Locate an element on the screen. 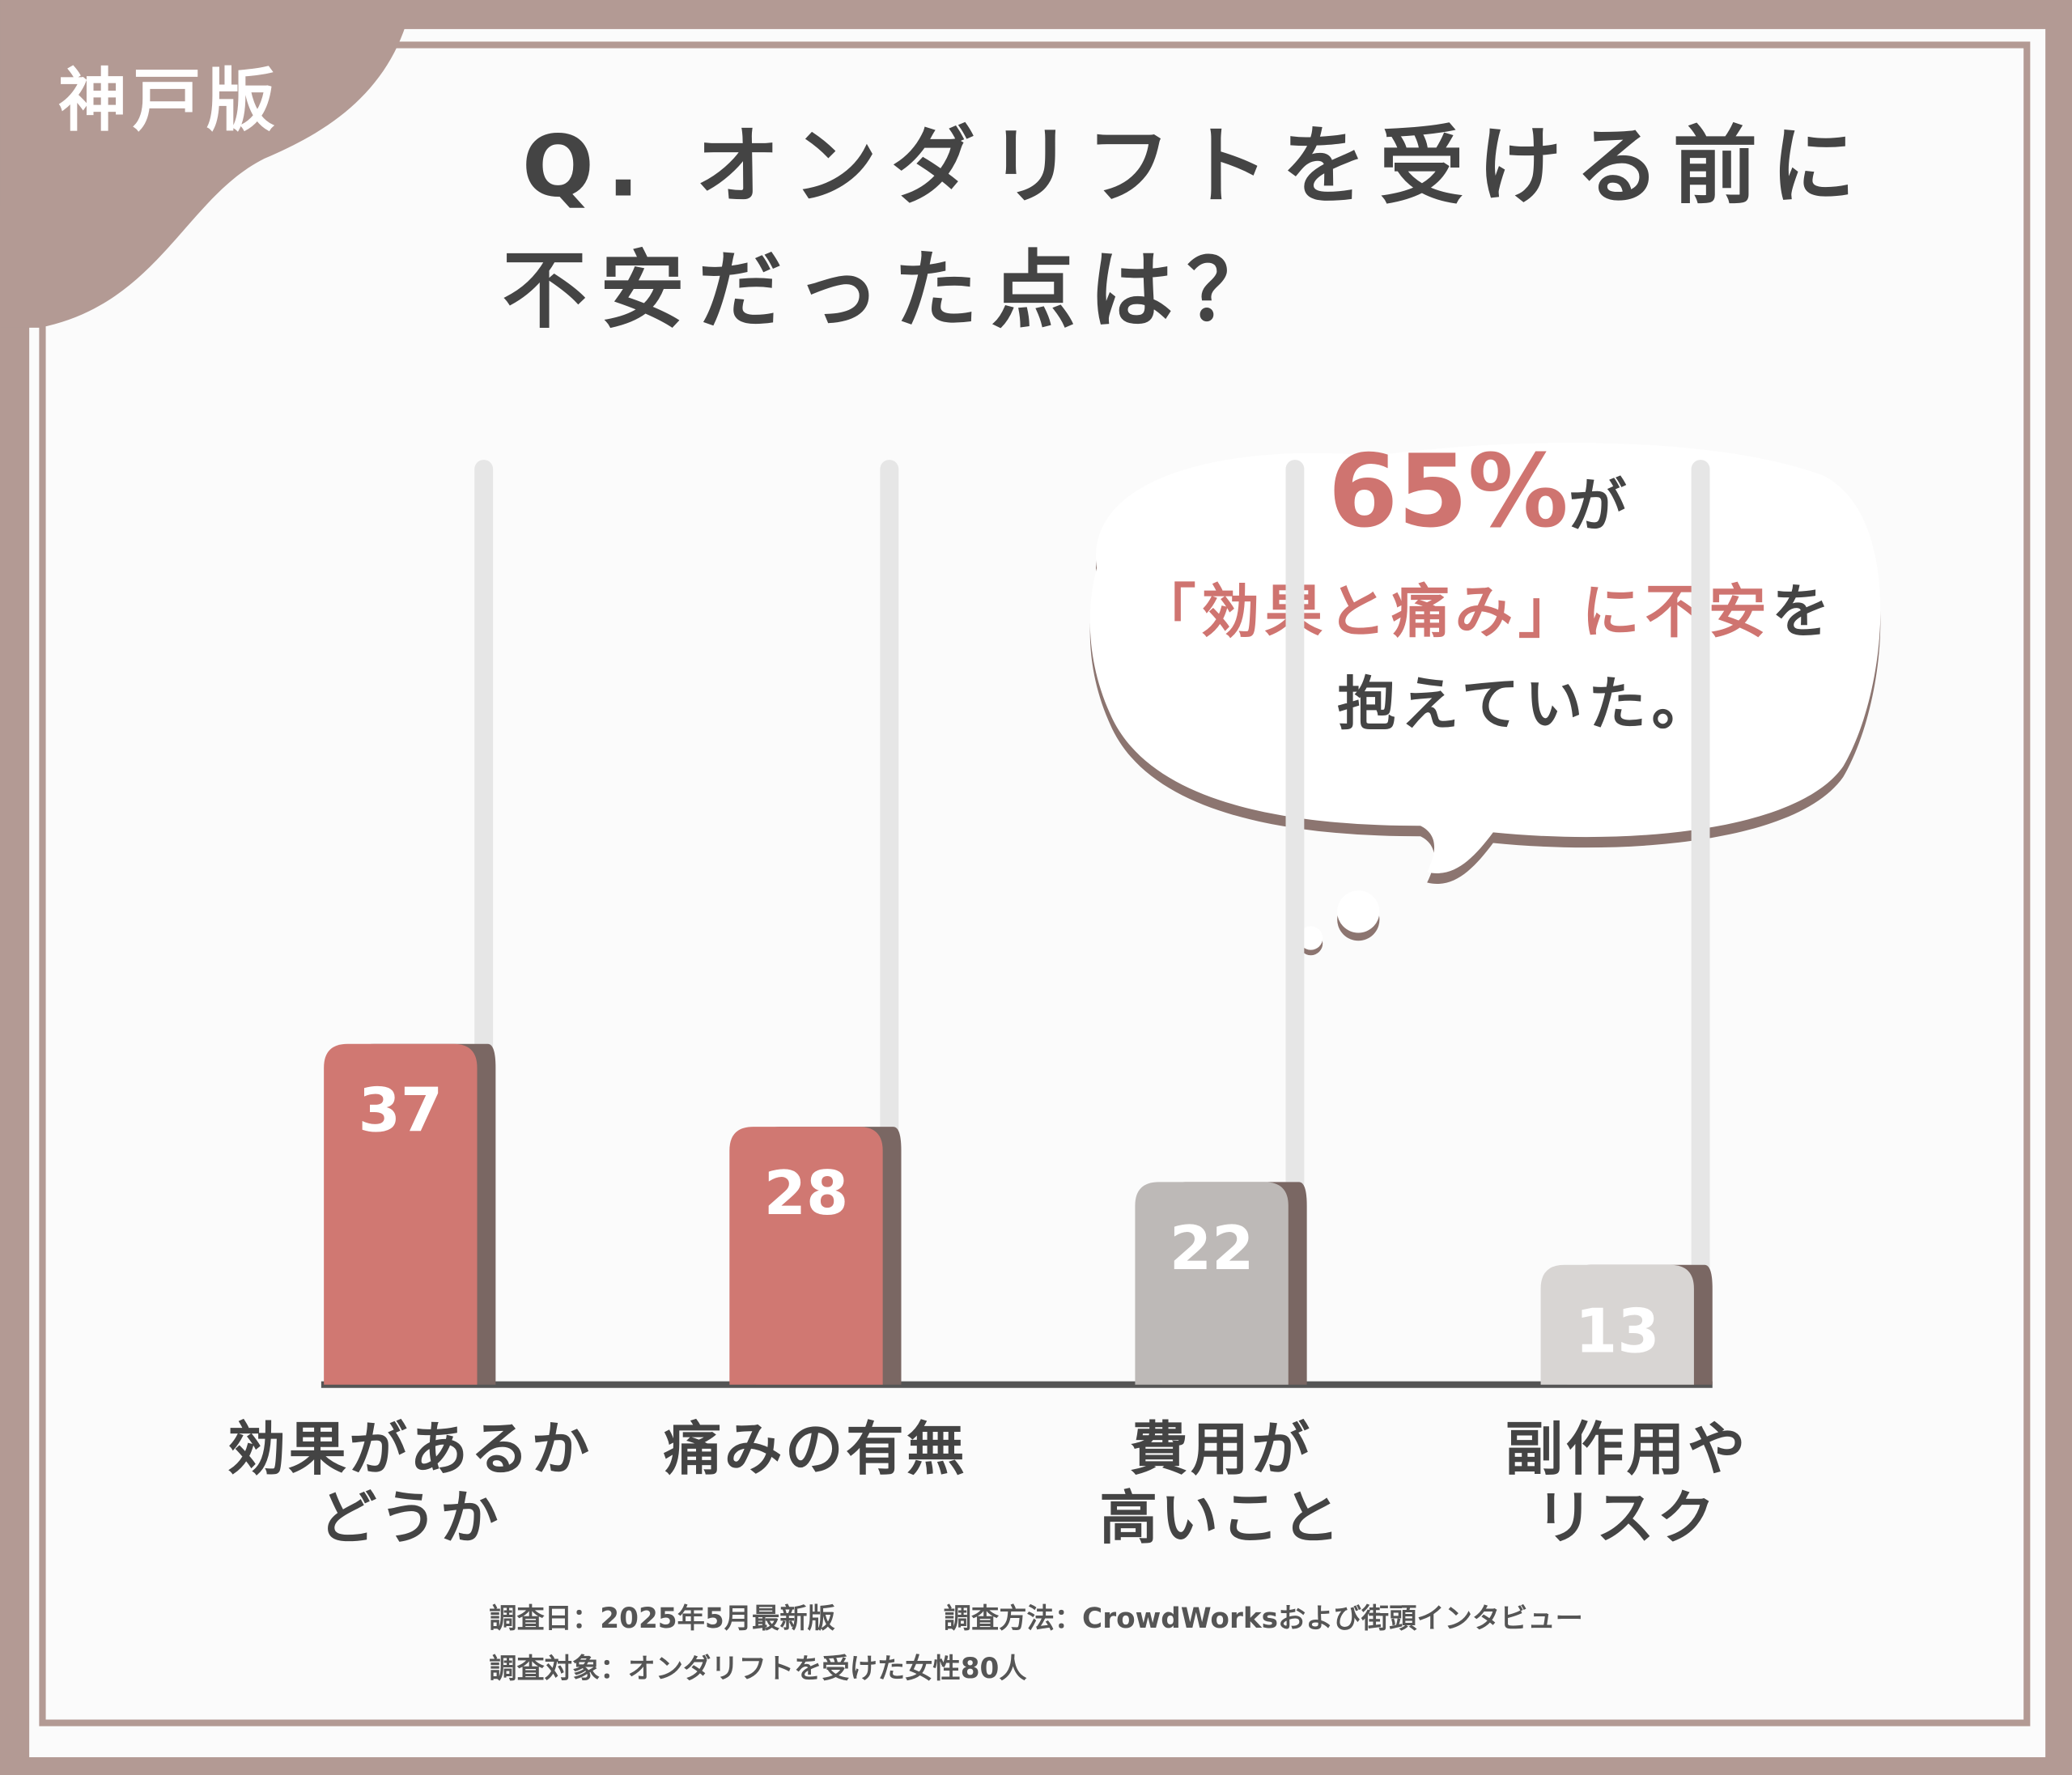 The width and height of the screenshot is (2072, 1775). footnote: 調査方法：CrowdWorksおよび街頭インタビュー is located at coordinates (1263, 1619).